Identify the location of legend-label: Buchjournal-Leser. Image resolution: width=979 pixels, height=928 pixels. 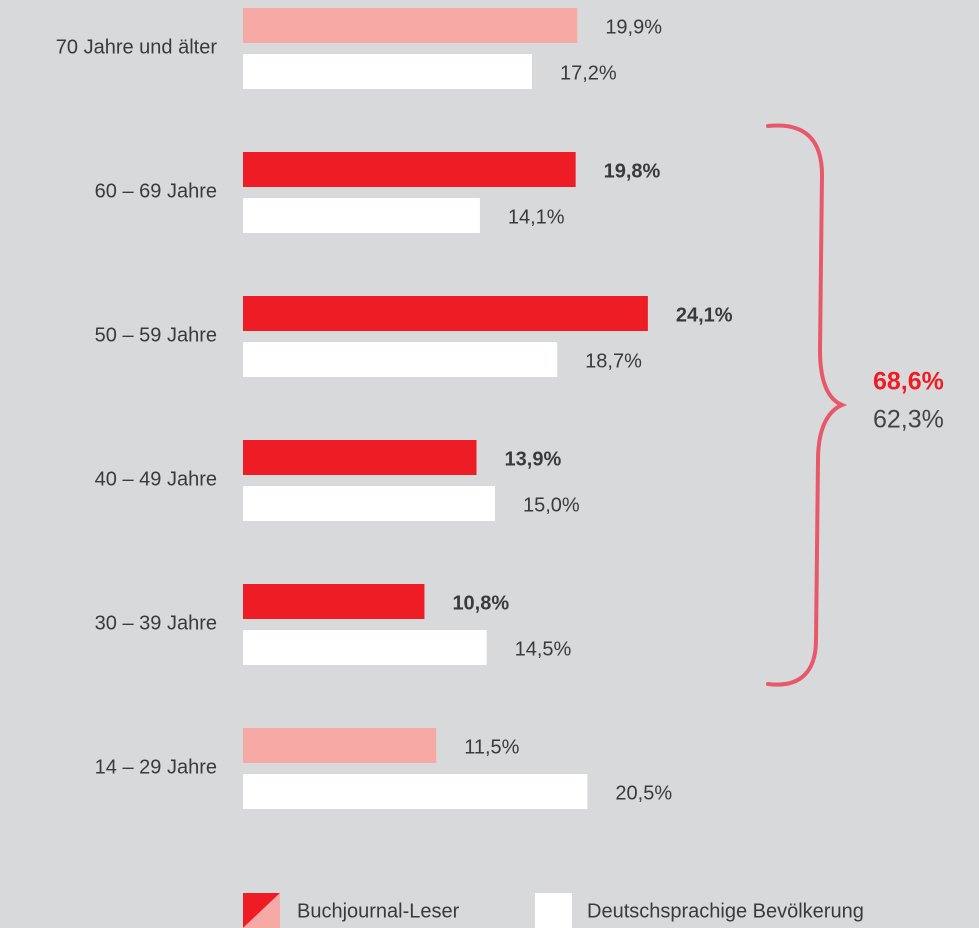
(378, 911).